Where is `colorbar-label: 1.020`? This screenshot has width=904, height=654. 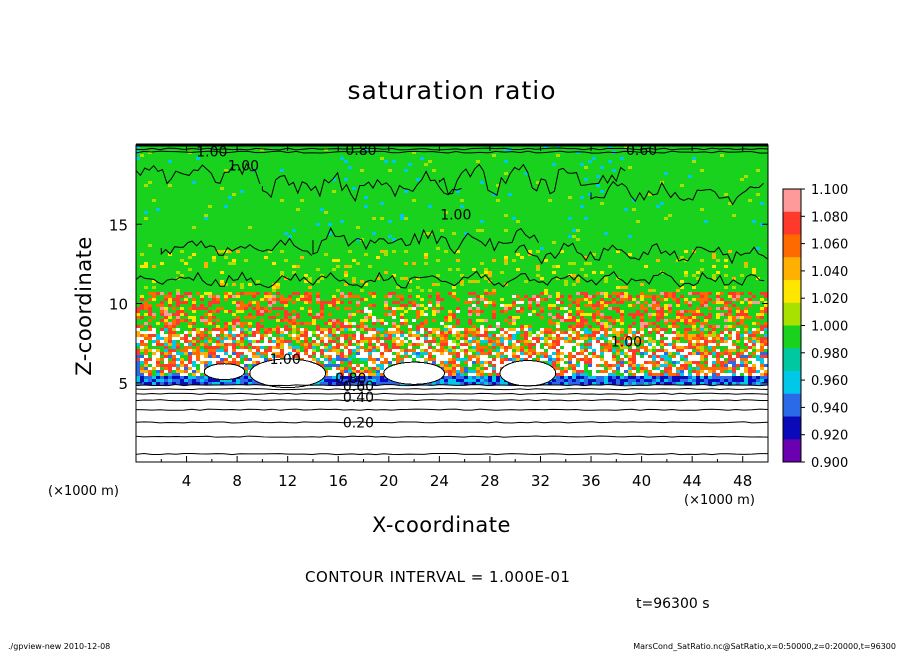
colorbar-label: 1.020 is located at coordinates (829, 299).